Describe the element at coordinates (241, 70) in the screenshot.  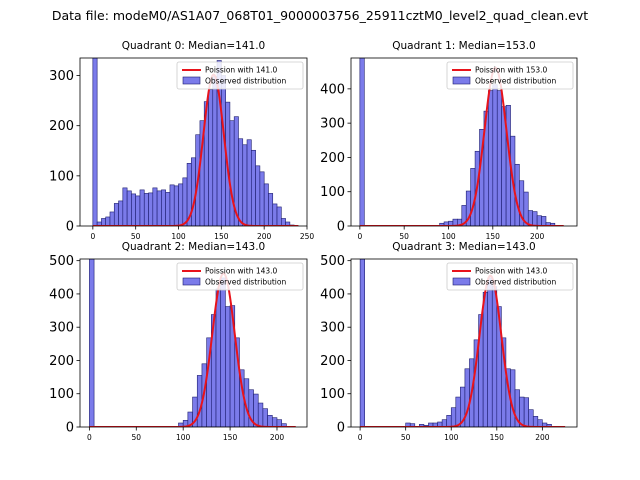
I see `legend-curve-label: Poission with 141.0` at that location.